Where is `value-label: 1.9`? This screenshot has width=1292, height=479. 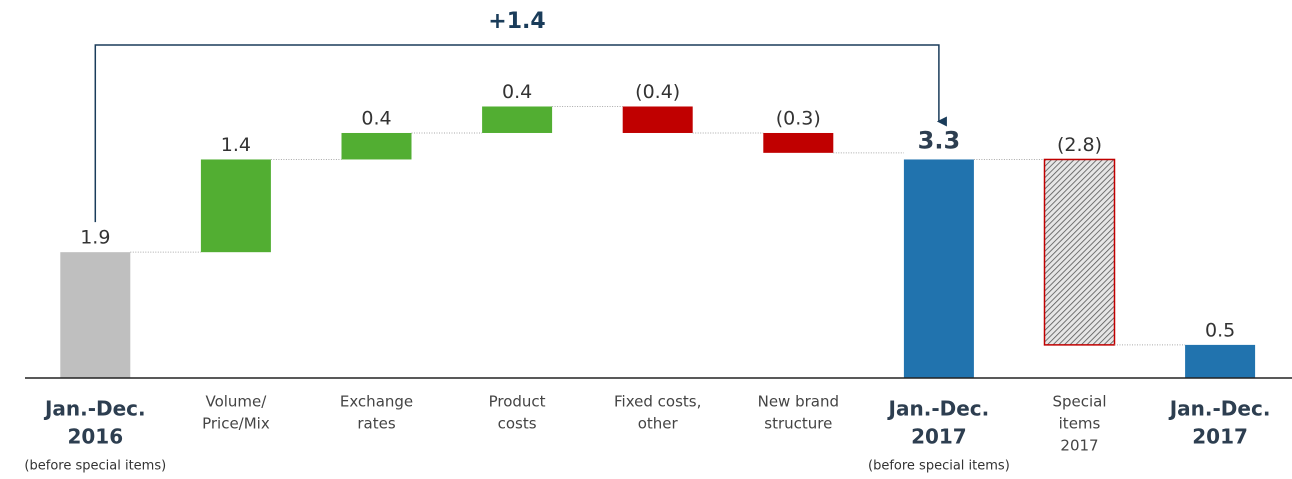
value-label: 1.9 is located at coordinates (95, 238).